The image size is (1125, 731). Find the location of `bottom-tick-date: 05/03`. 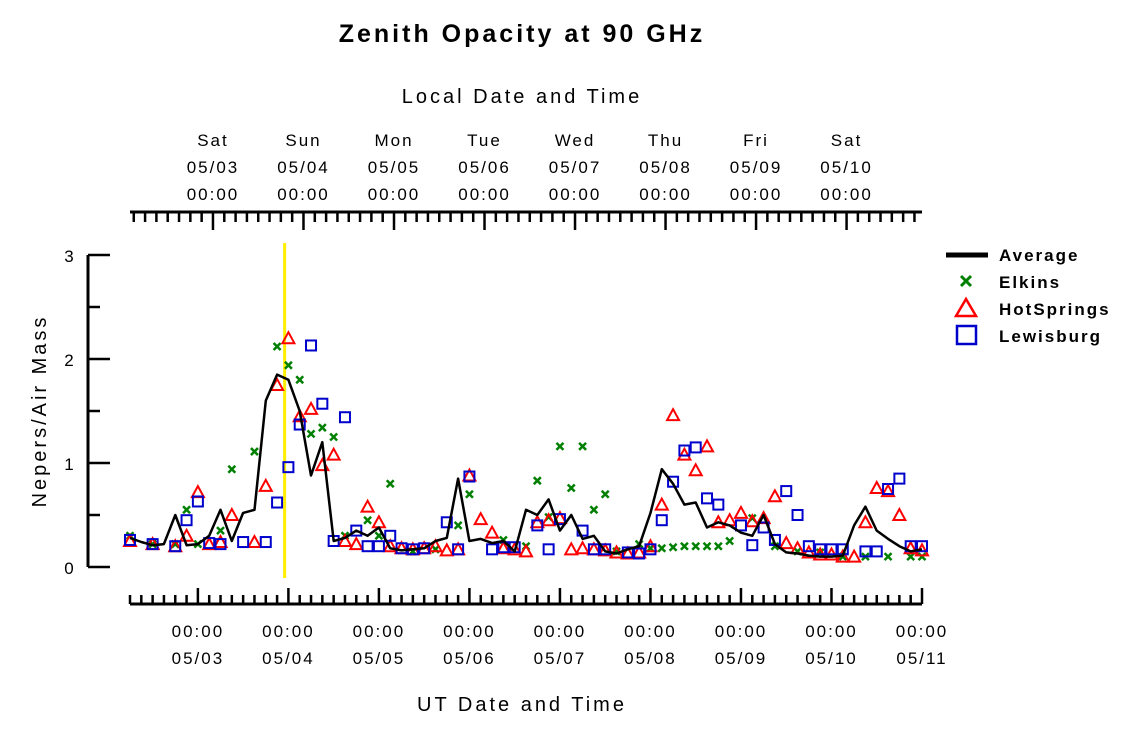

bottom-tick-date: 05/03 is located at coordinates (198, 658).